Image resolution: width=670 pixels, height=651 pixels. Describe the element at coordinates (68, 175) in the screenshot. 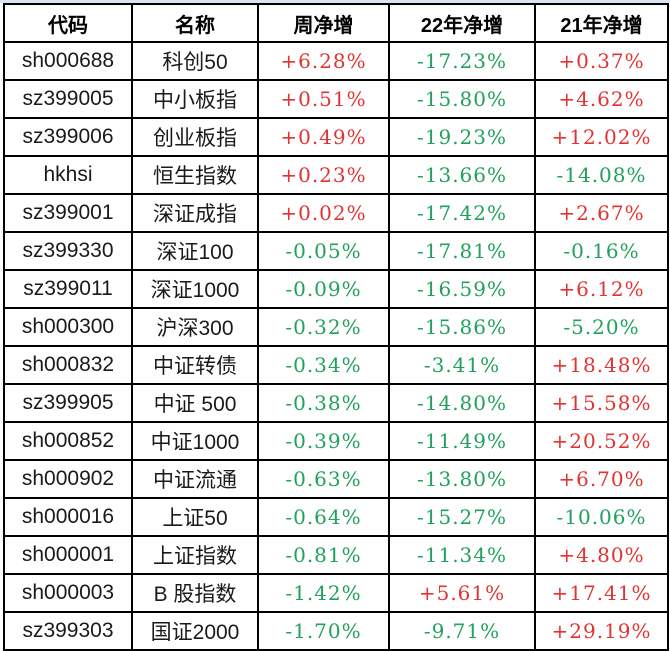

I see `index-code-cell: hkhsi` at that location.